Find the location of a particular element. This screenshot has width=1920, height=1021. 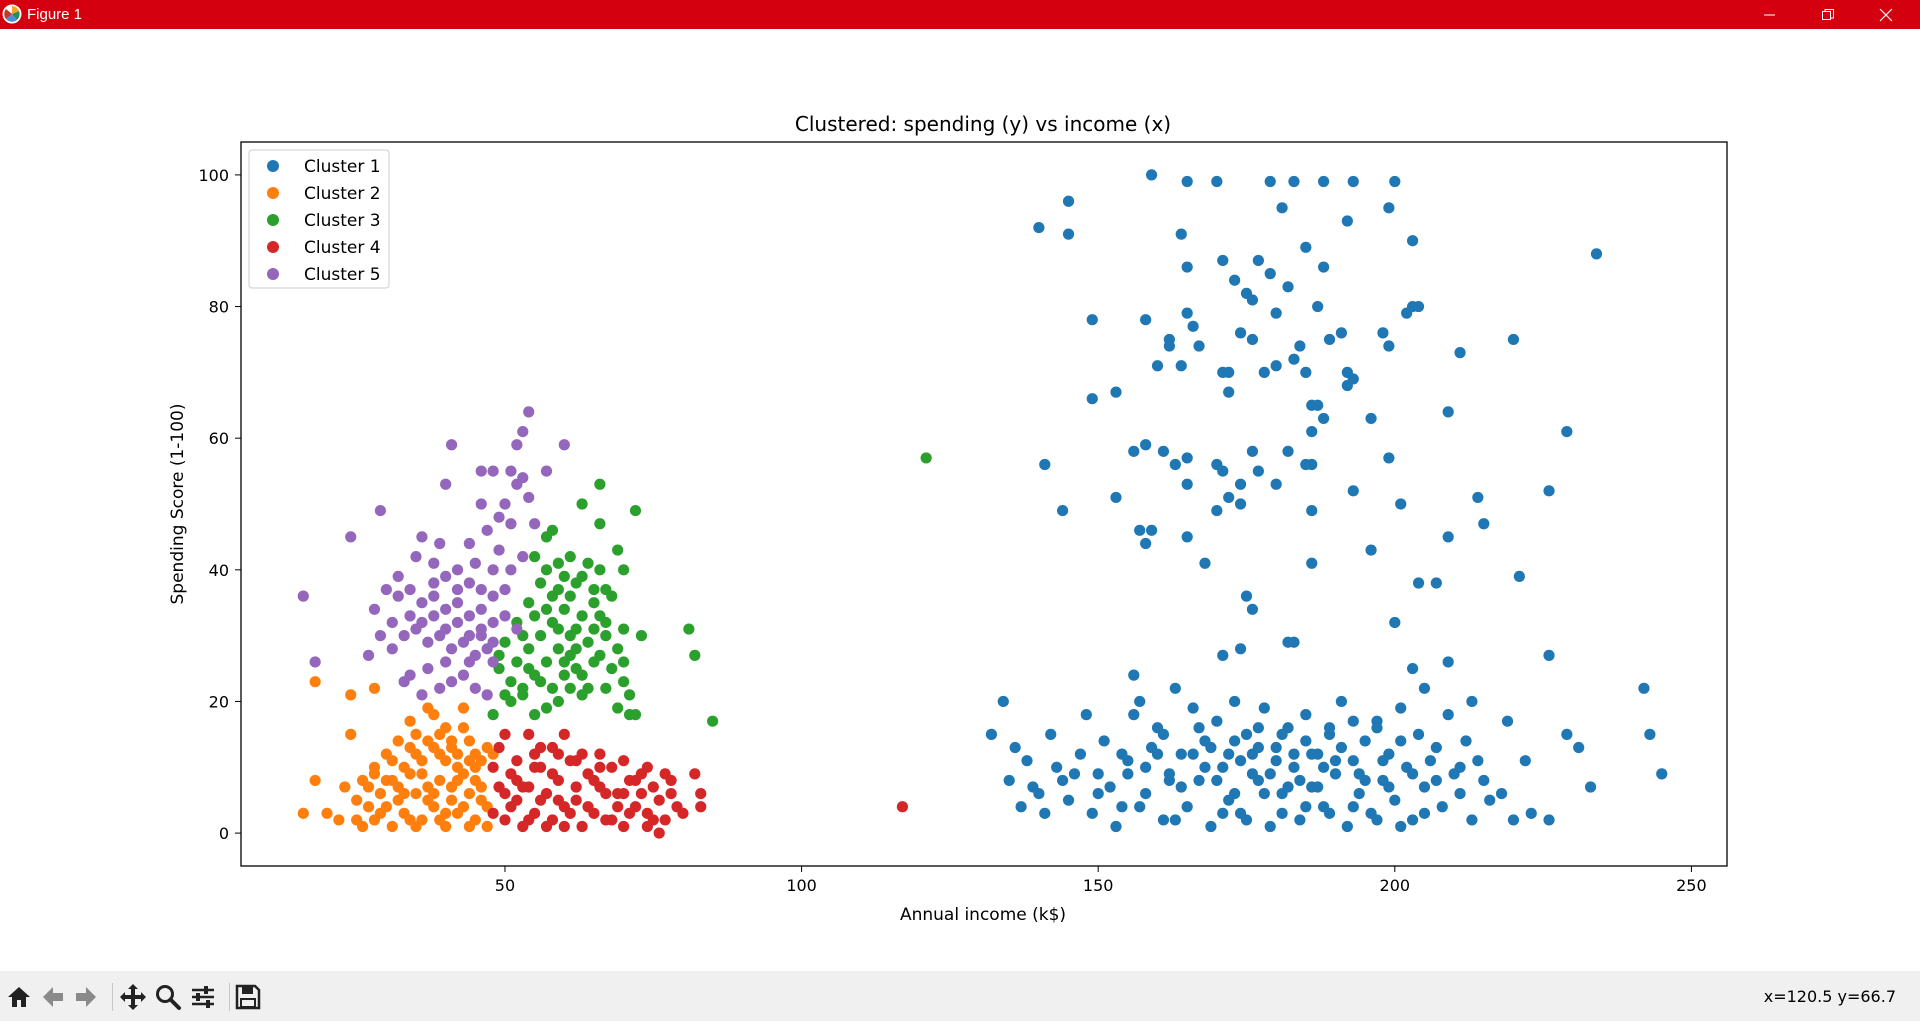

pan-button is located at coordinates (133, 997).